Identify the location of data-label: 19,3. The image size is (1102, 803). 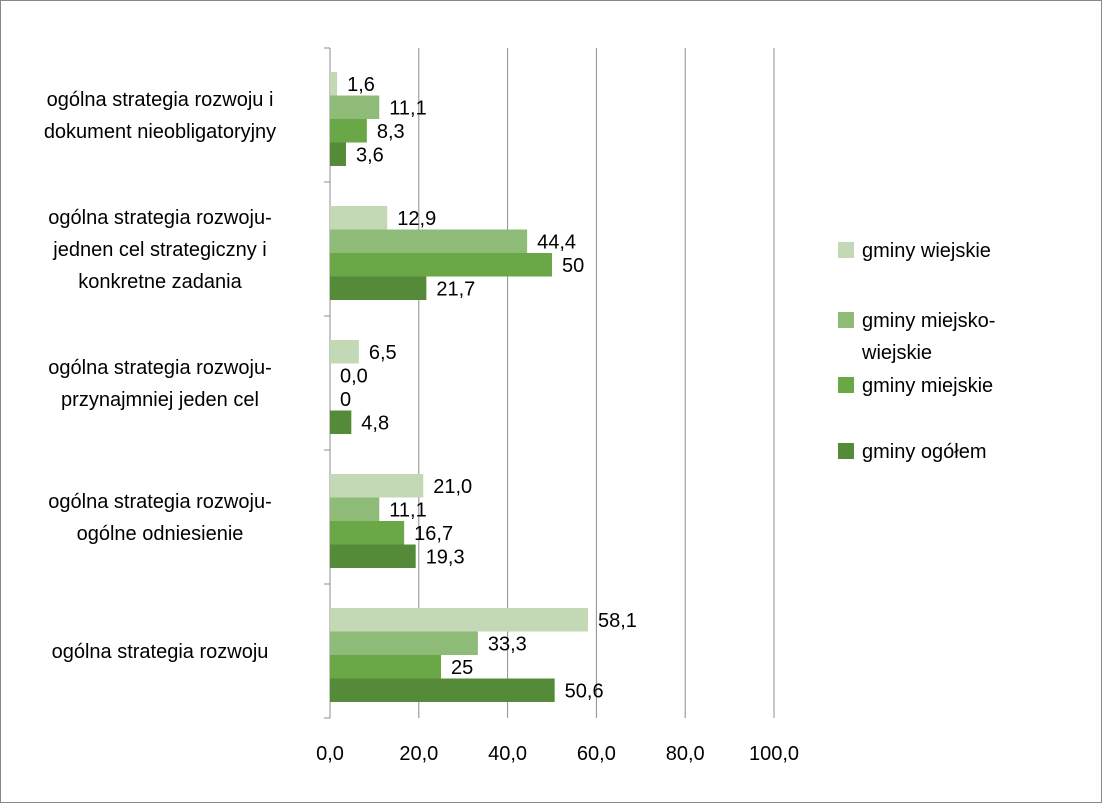
(445, 557).